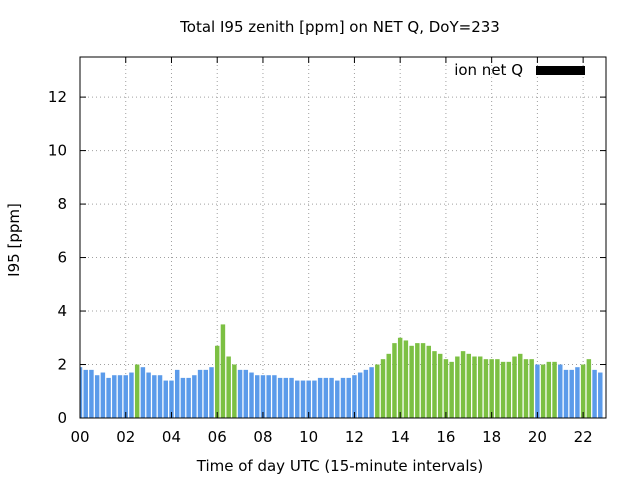  Describe the element at coordinates (62, 418) in the screenshot. I see `y-tick-label: 0` at that location.